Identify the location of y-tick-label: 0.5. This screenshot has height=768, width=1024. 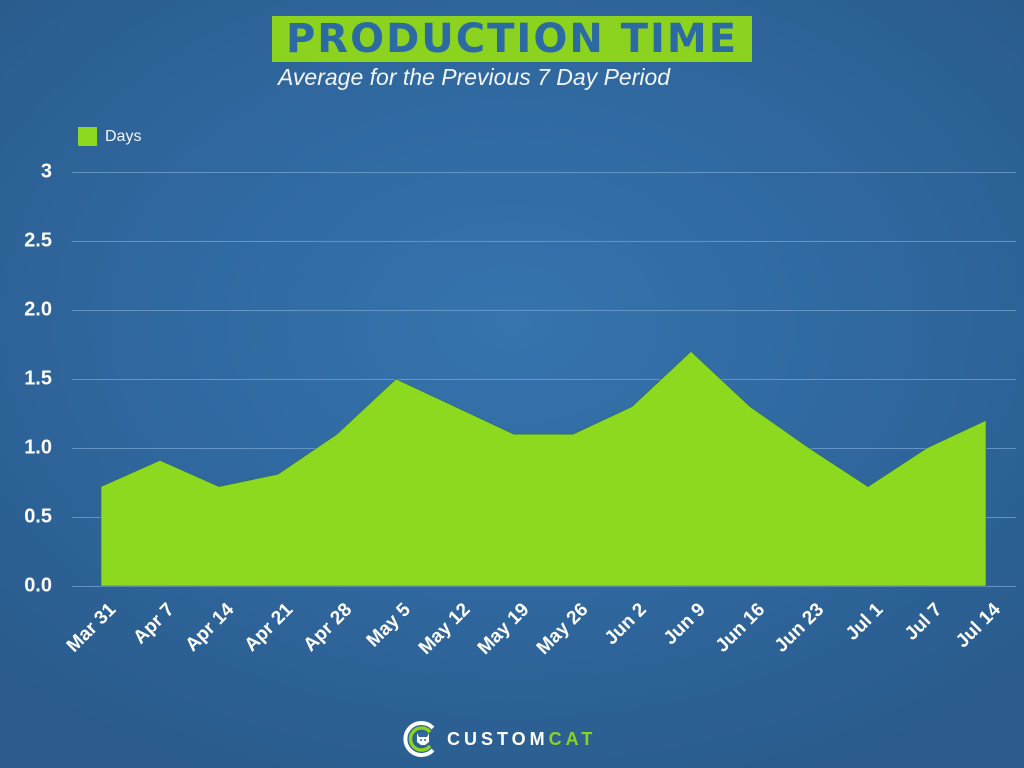
(38, 516).